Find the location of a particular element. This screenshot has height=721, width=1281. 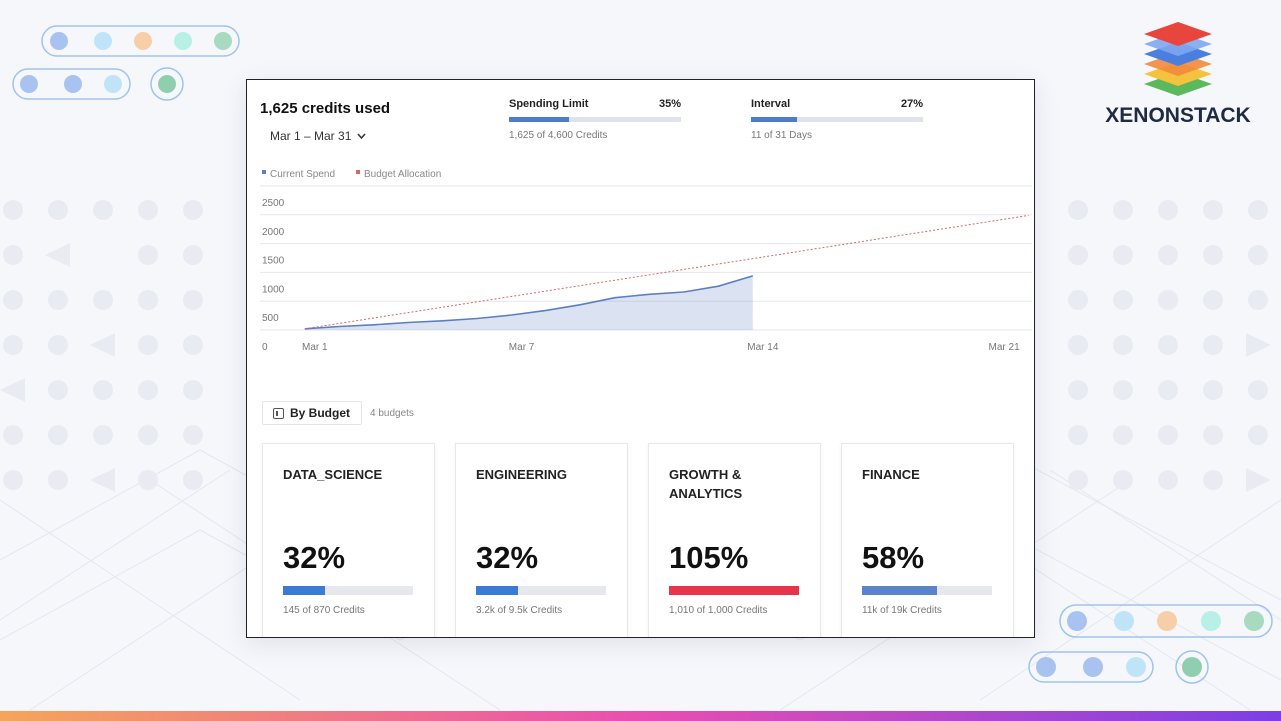

meter-detail: 11 of 31 Days is located at coordinates (781, 135).